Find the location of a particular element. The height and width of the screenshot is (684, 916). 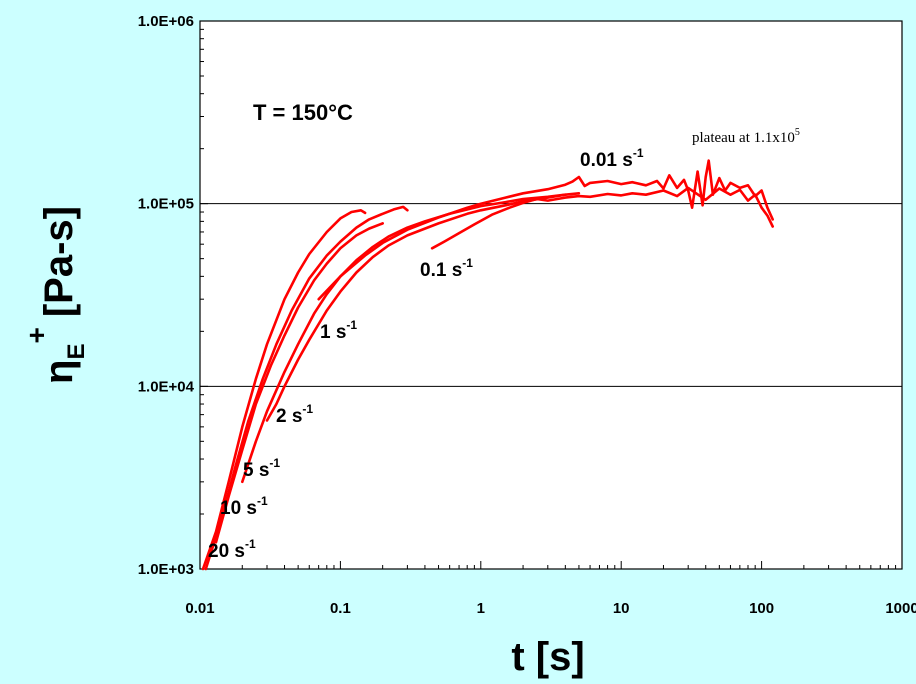

x-tick-label: 100 is located at coordinates (761, 608).